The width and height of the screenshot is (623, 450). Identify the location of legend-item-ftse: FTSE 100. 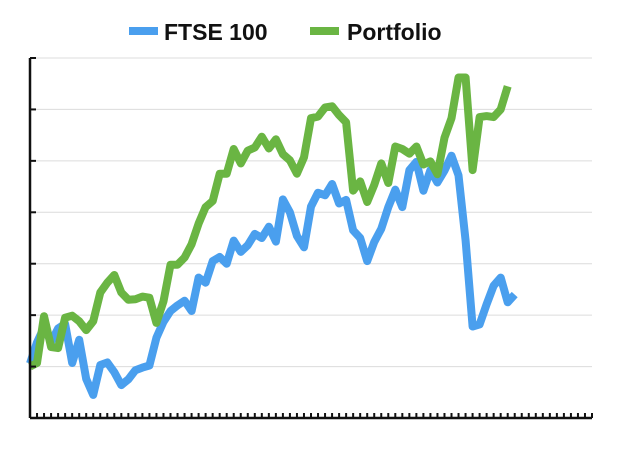
(198, 32).